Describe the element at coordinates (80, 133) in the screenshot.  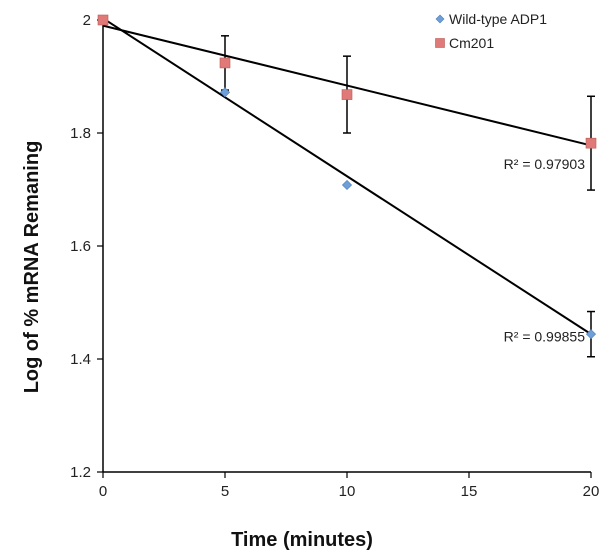
I see `y-tick-label: 1.8` at that location.